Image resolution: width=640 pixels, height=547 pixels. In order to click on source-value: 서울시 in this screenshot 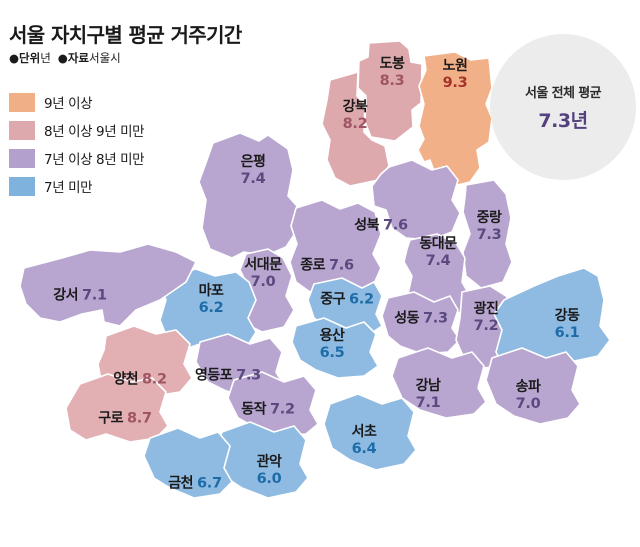, I will do `click(105, 58)`.